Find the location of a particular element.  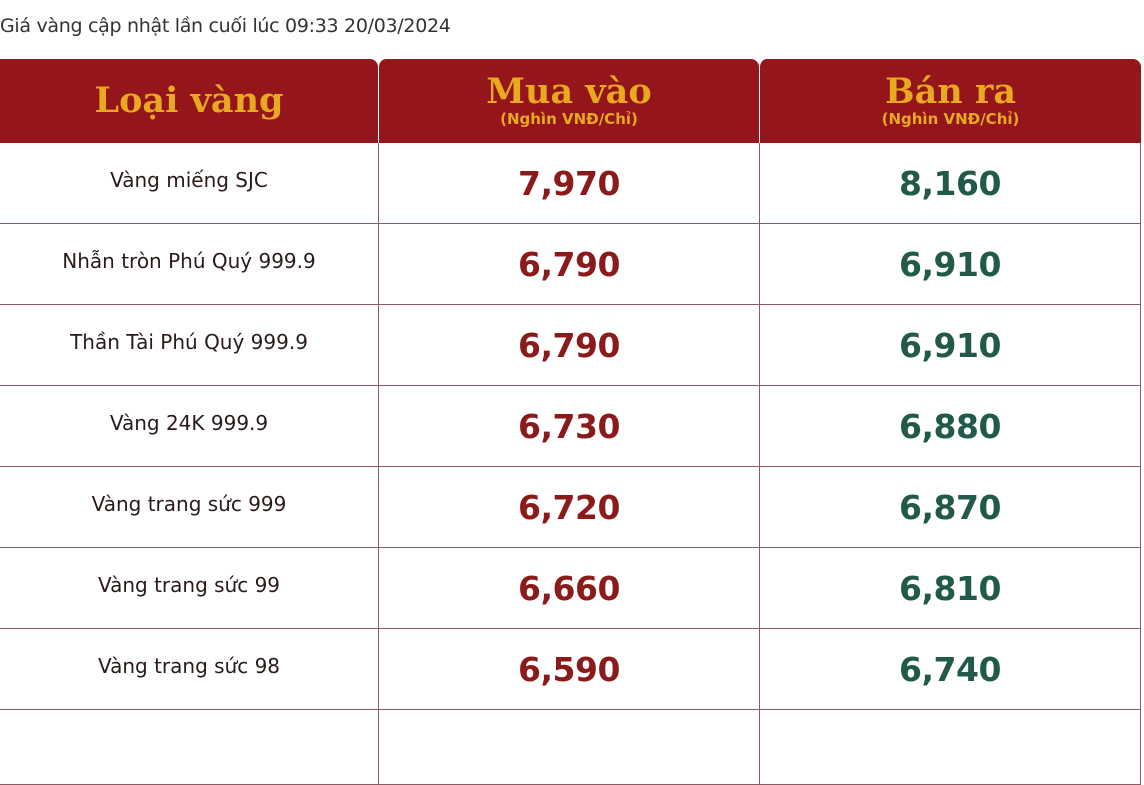

table-row: Vàng trang sức 999 6,720 6,870 is located at coordinates (570, 507).